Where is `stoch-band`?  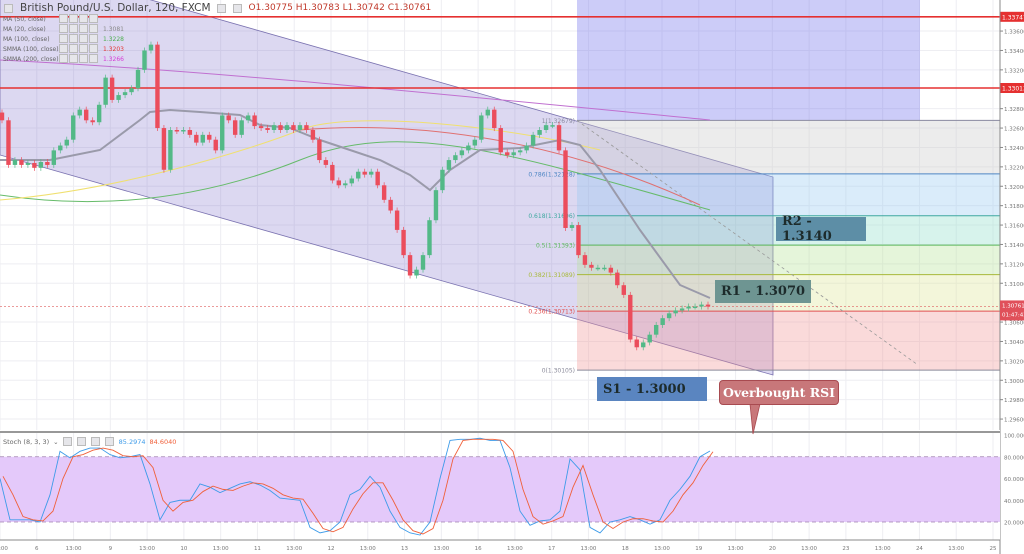
stoch-band is located at coordinates (500, 489).